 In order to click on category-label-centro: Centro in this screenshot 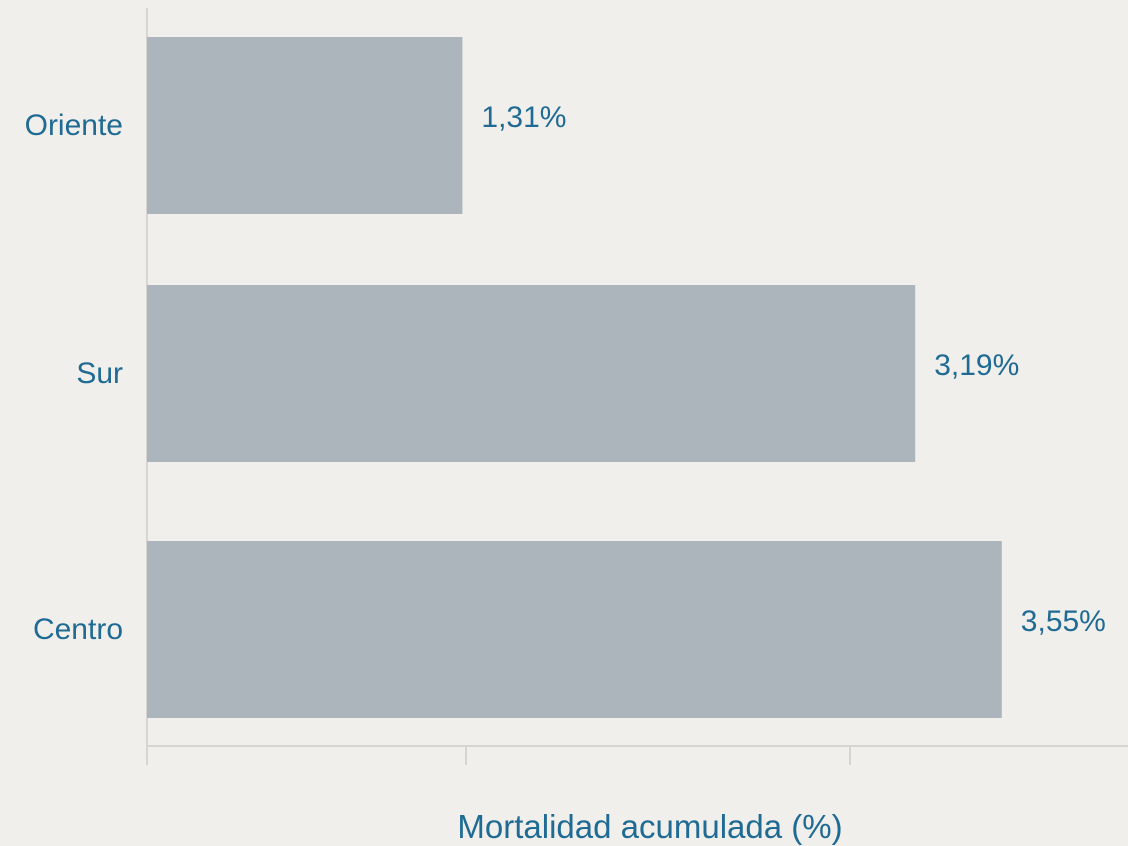, I will do `click(78, 629)`.